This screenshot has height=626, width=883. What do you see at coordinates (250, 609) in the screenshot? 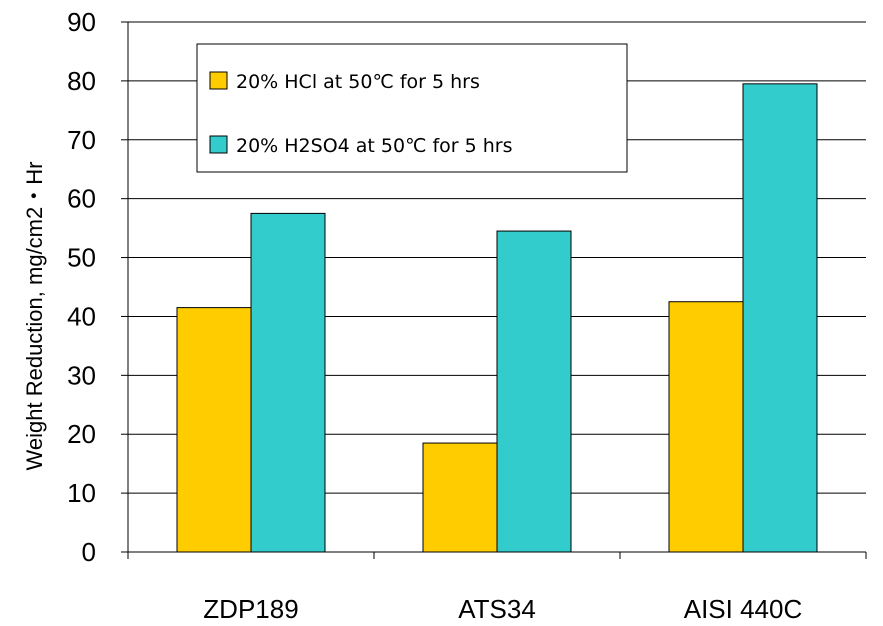
I see `x-category-label: ZDP189` at bounding box center [250, 609].